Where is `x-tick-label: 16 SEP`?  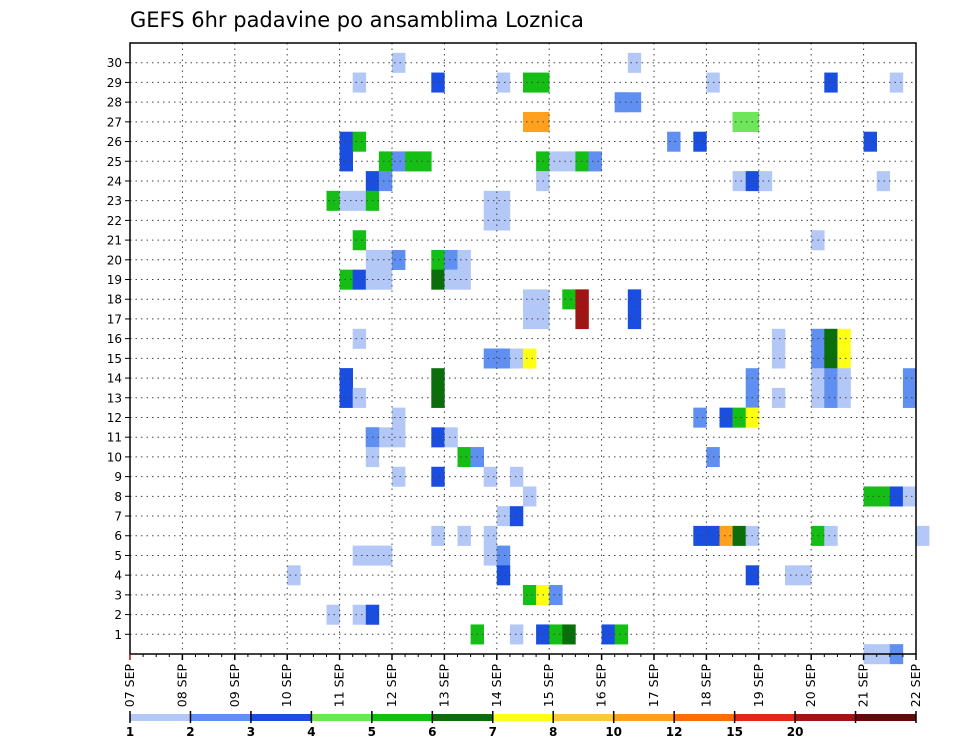
x-tick-label: 16 SEP is located at coordinates (601, 686).